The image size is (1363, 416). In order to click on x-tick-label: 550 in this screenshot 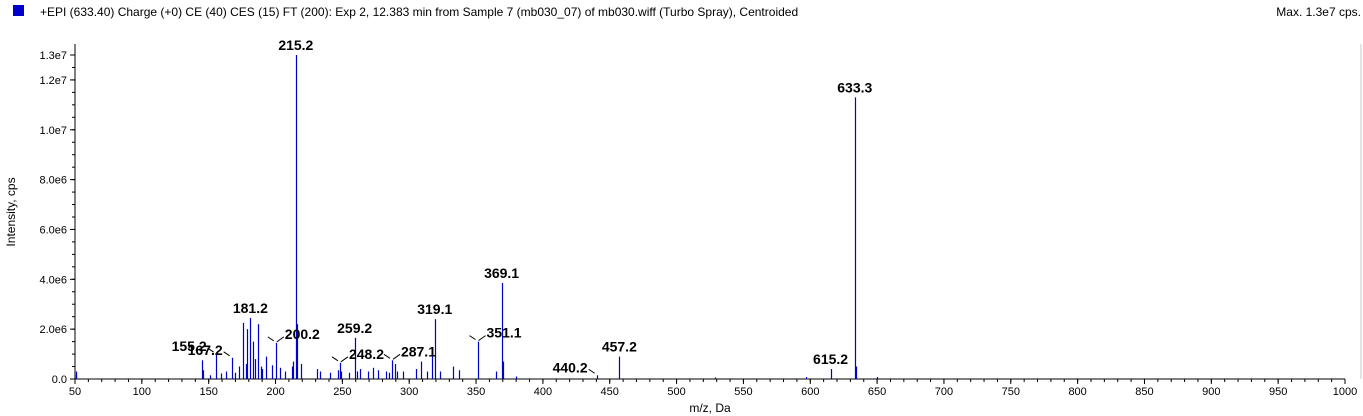, I will do `click(743, 392)`.